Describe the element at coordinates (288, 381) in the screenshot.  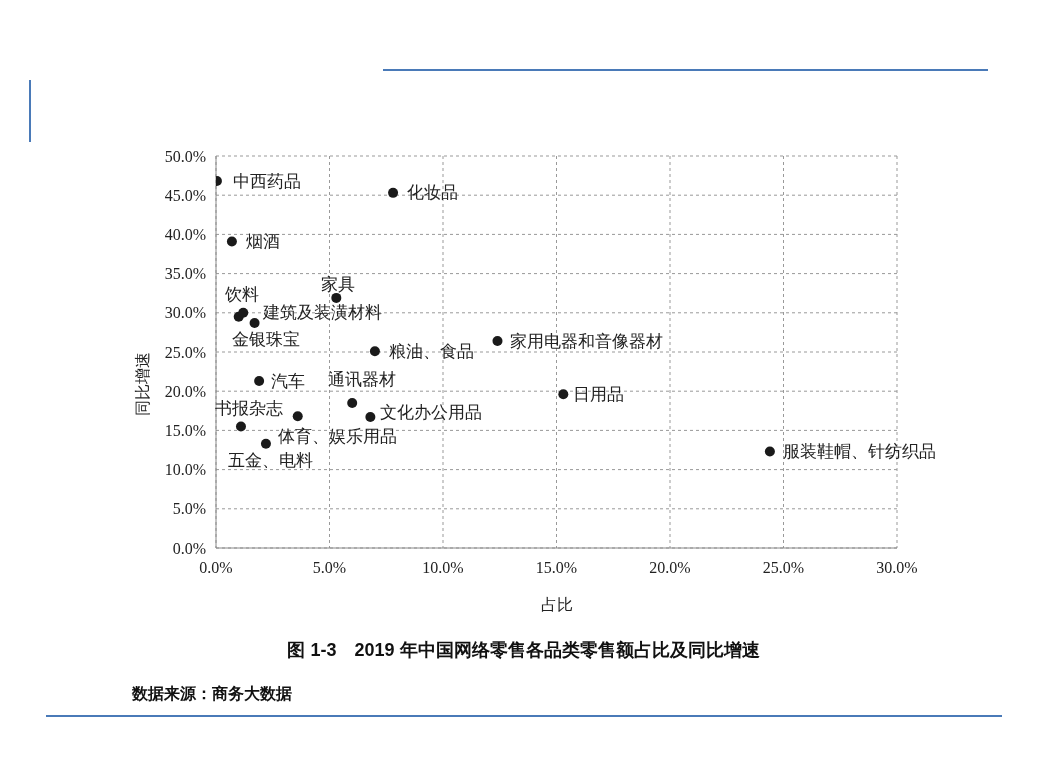
I see `annotation: 汽车` at that location.